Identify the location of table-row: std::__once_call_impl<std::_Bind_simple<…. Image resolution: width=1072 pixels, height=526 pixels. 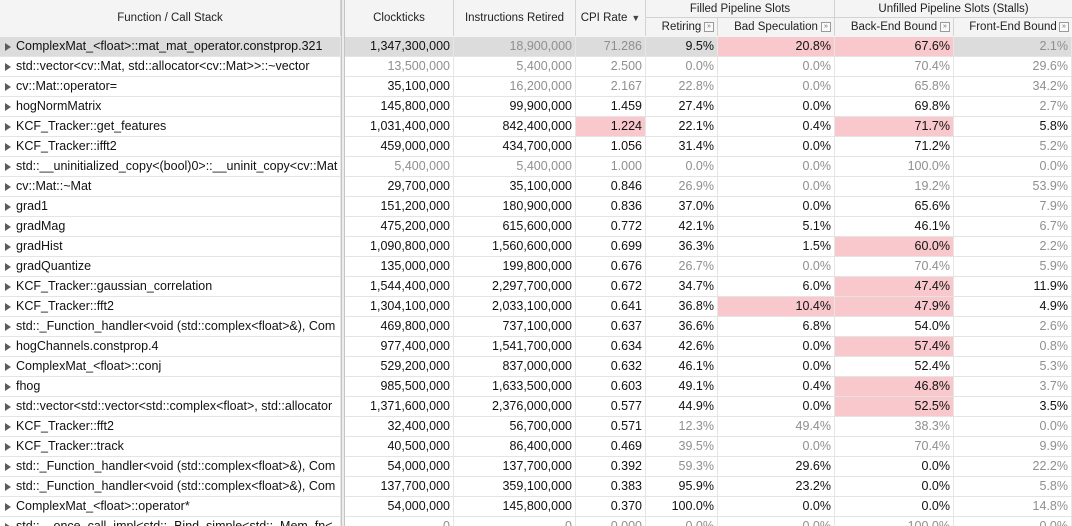
(536, 521).